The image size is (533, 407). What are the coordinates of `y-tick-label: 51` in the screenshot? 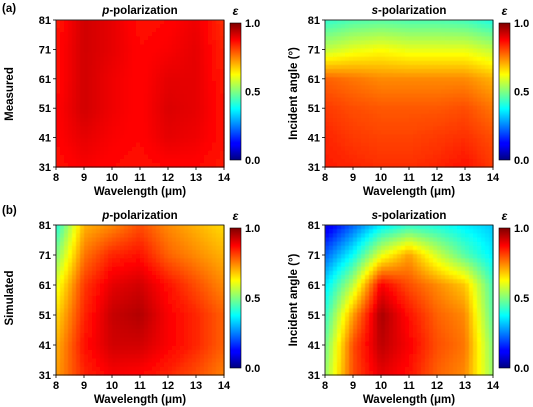 It's located at (45, 109).